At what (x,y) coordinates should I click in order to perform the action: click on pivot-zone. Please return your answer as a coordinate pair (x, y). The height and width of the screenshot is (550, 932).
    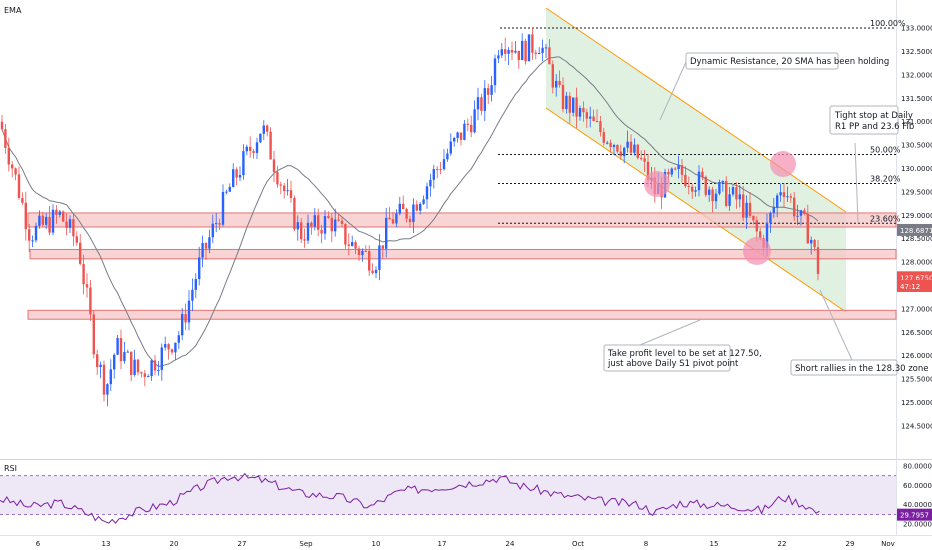
    Looking at the image, I should click on (463, 254).